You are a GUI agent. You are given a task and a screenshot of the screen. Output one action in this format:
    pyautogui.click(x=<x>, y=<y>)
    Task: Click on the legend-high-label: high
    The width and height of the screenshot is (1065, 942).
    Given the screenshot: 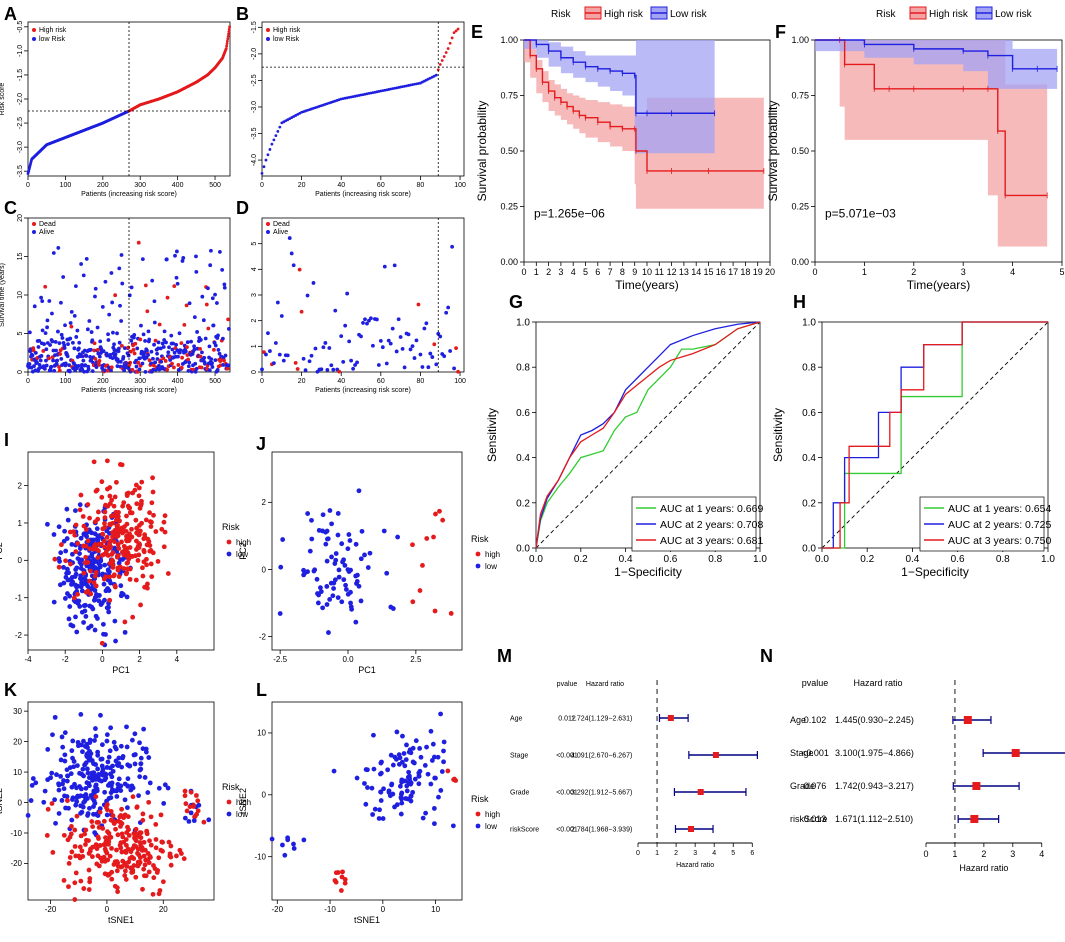 What is the action you would take?
    pyautogui.click(x=492, y=554)
    